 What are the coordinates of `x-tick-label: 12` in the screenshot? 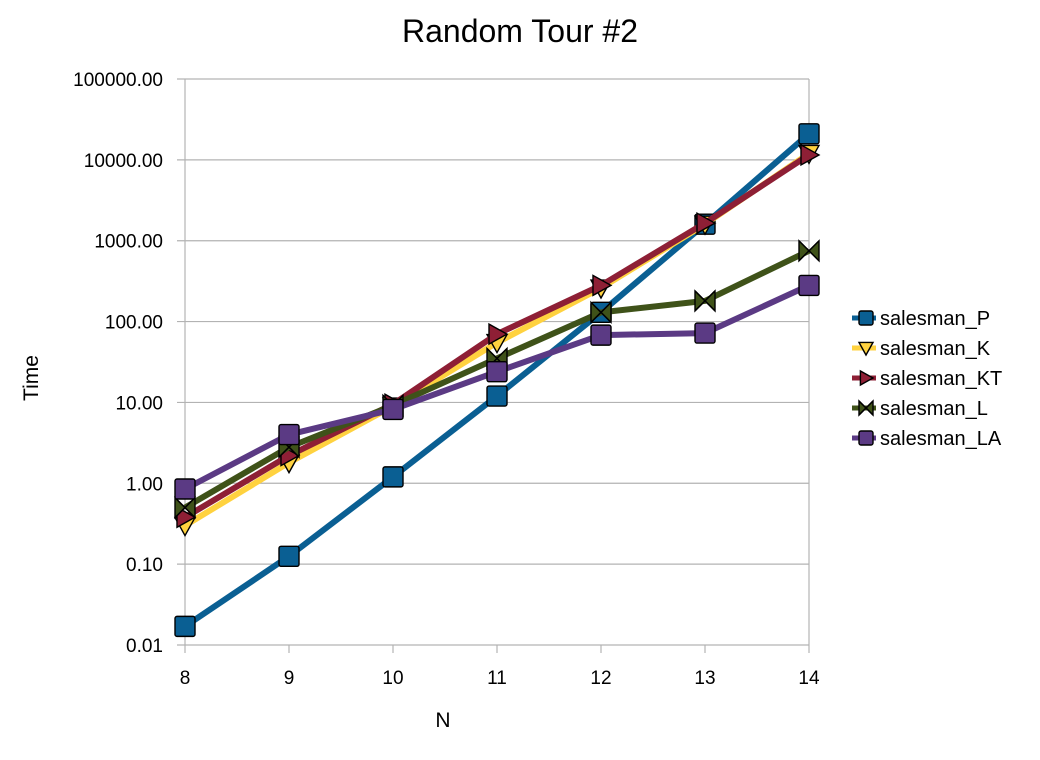 It's located at (600, 678).